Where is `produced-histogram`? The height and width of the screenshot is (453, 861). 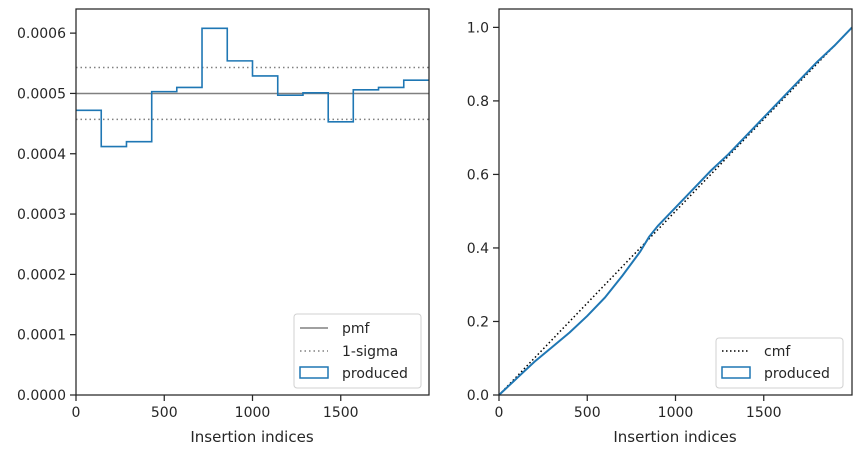 produced-histogram is located at coordinates (252, 87).